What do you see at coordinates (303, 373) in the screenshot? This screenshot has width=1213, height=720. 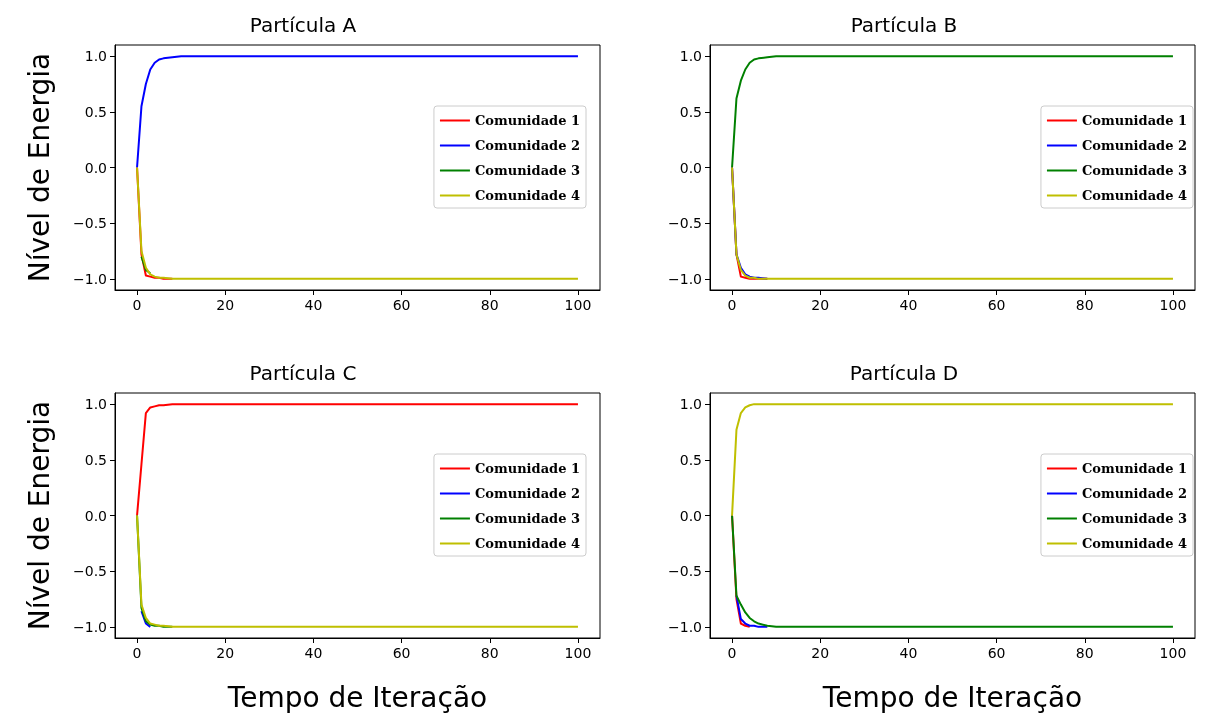 I see `chart-title: Partícula C` at bounding box center [303, 373].